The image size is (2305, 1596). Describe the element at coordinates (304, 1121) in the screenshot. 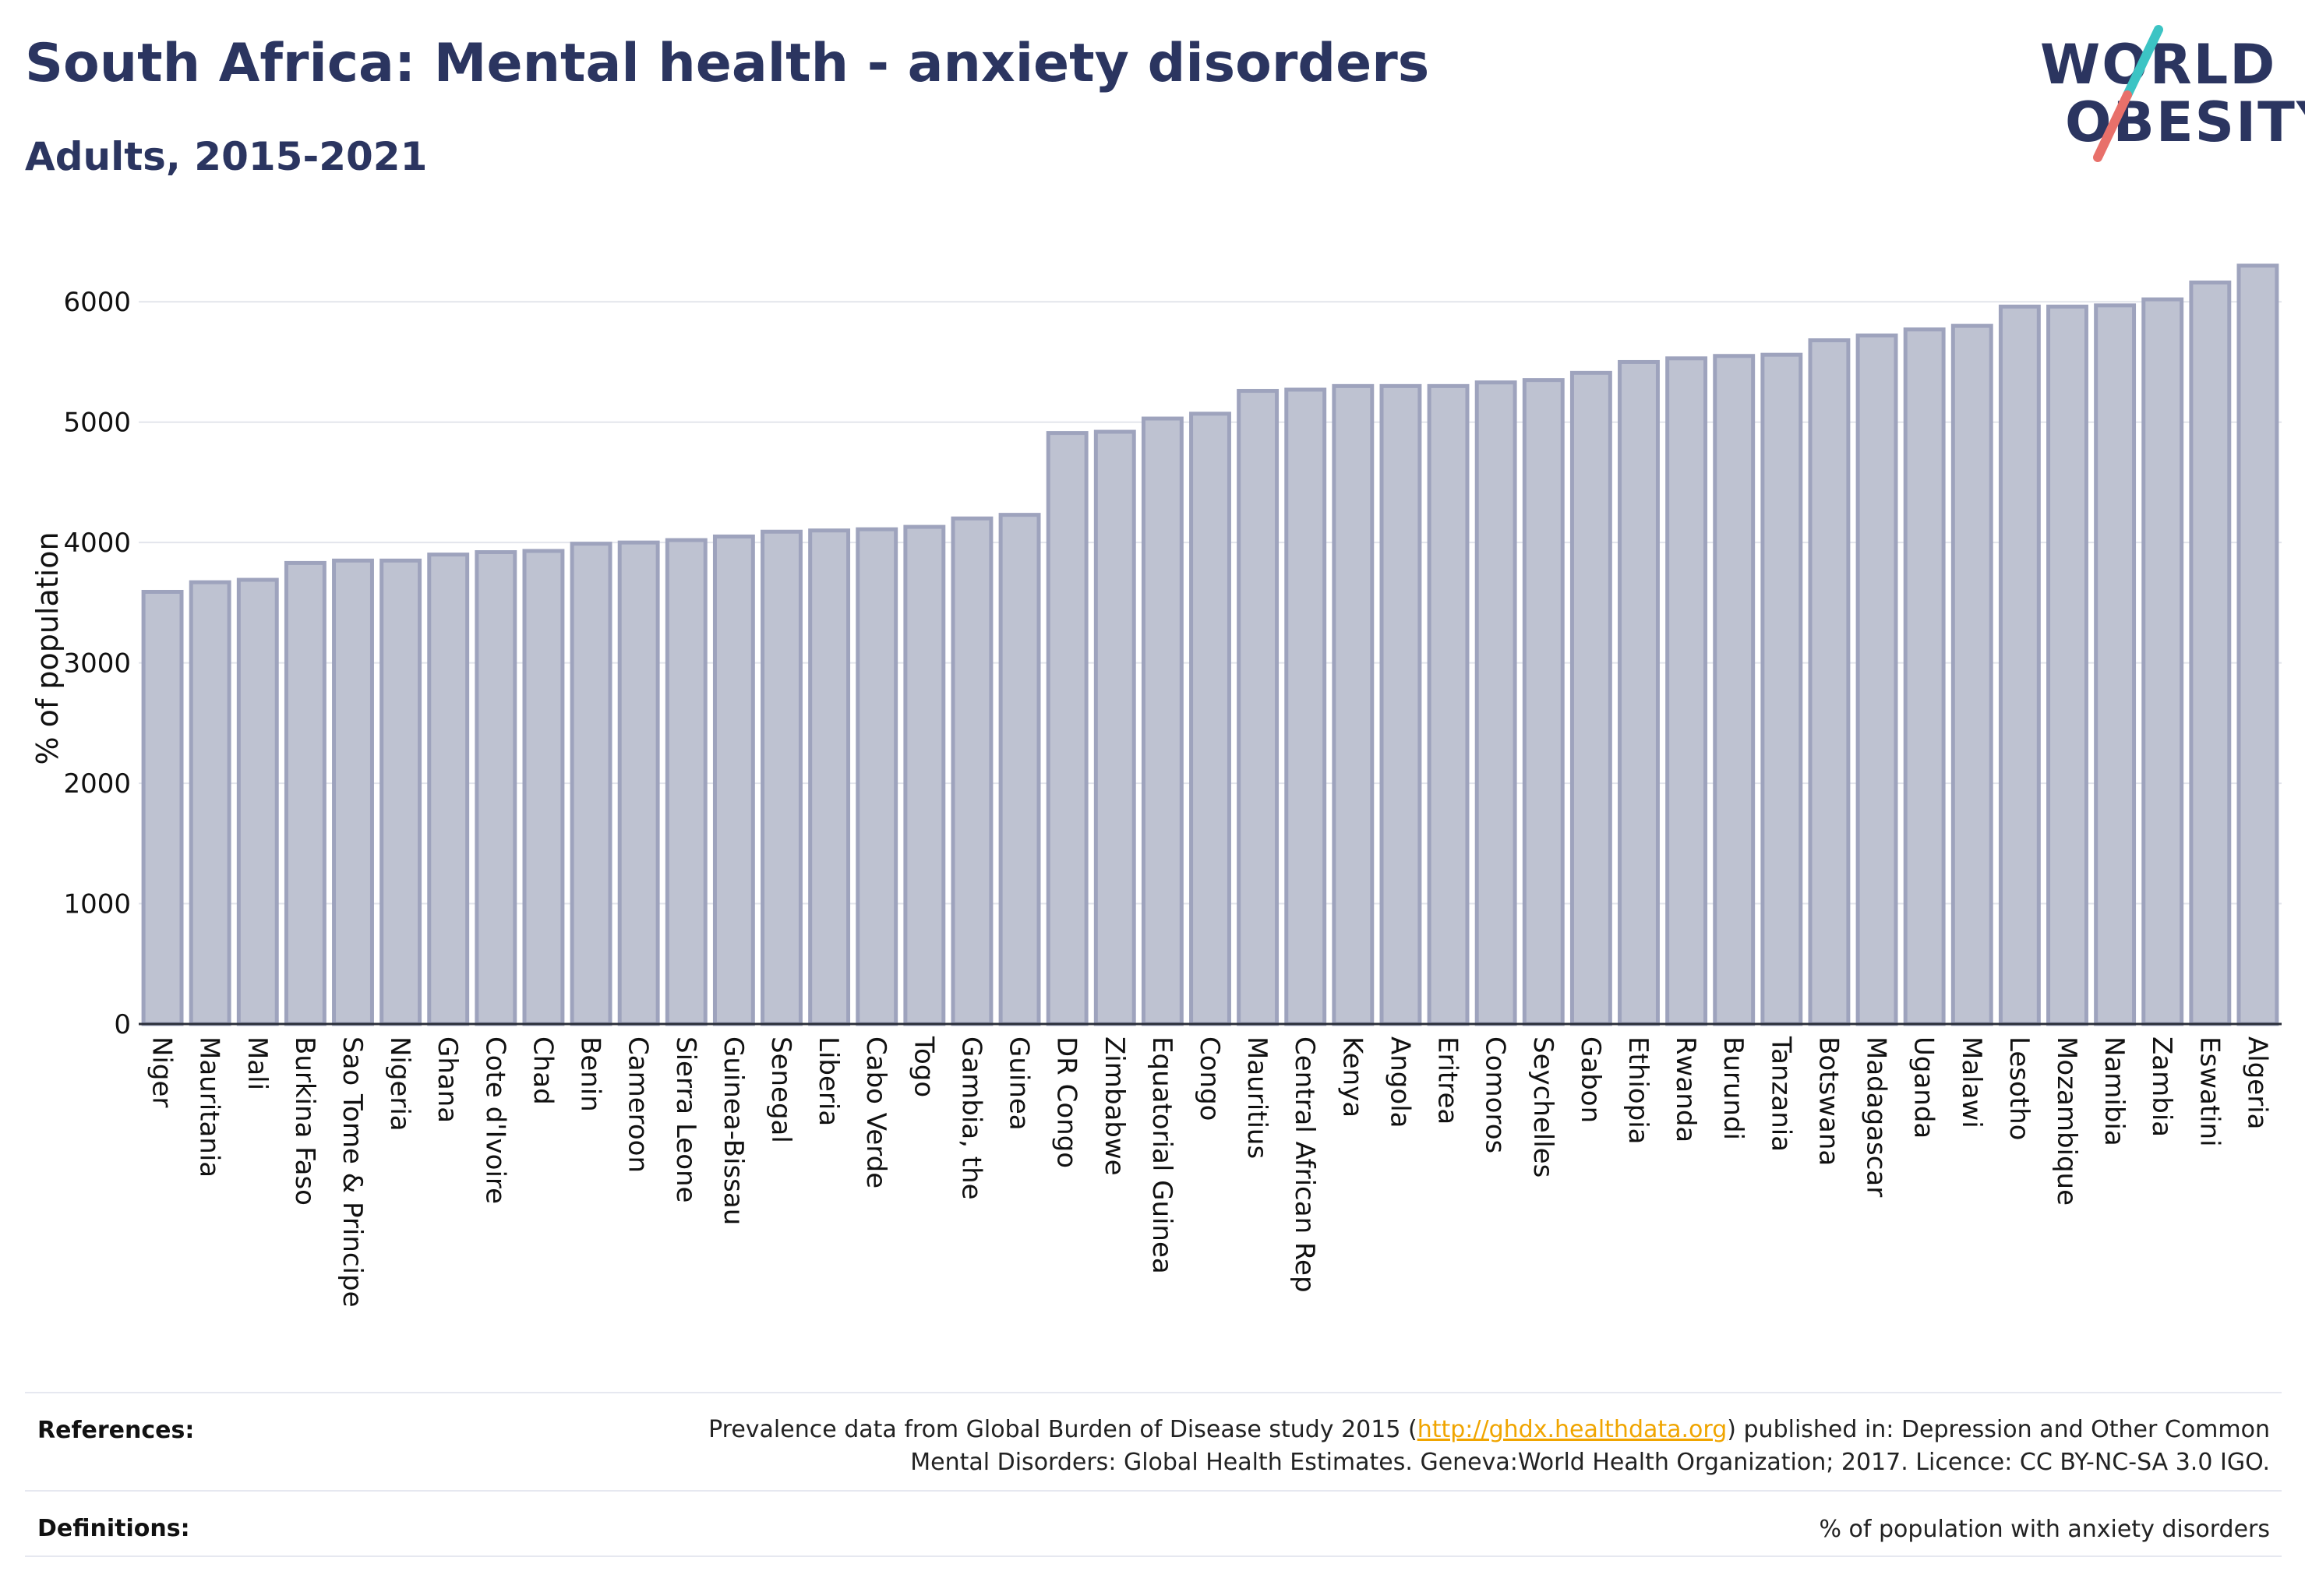

I see `x-tick-label: Burkina Faso` at that location.